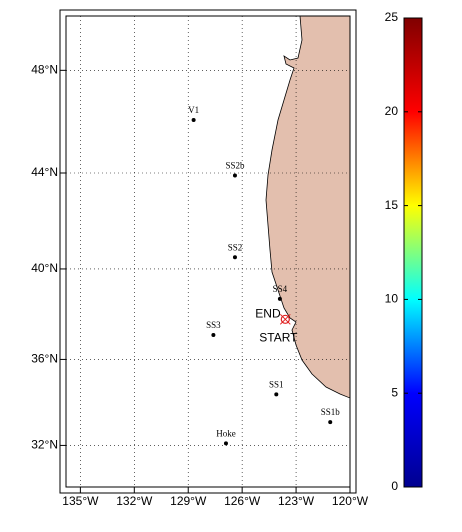 This screenshot has width=462, height=532. Describe the element at coordinates (80, 501) in the screenshot. I see `x-tick-label: 135°W` at that location.